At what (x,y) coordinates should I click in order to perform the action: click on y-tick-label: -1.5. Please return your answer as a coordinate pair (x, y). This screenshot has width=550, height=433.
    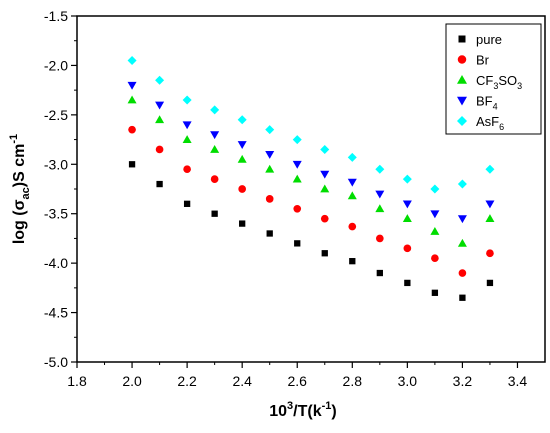
    Looking at the image, I should click on (56, 16).